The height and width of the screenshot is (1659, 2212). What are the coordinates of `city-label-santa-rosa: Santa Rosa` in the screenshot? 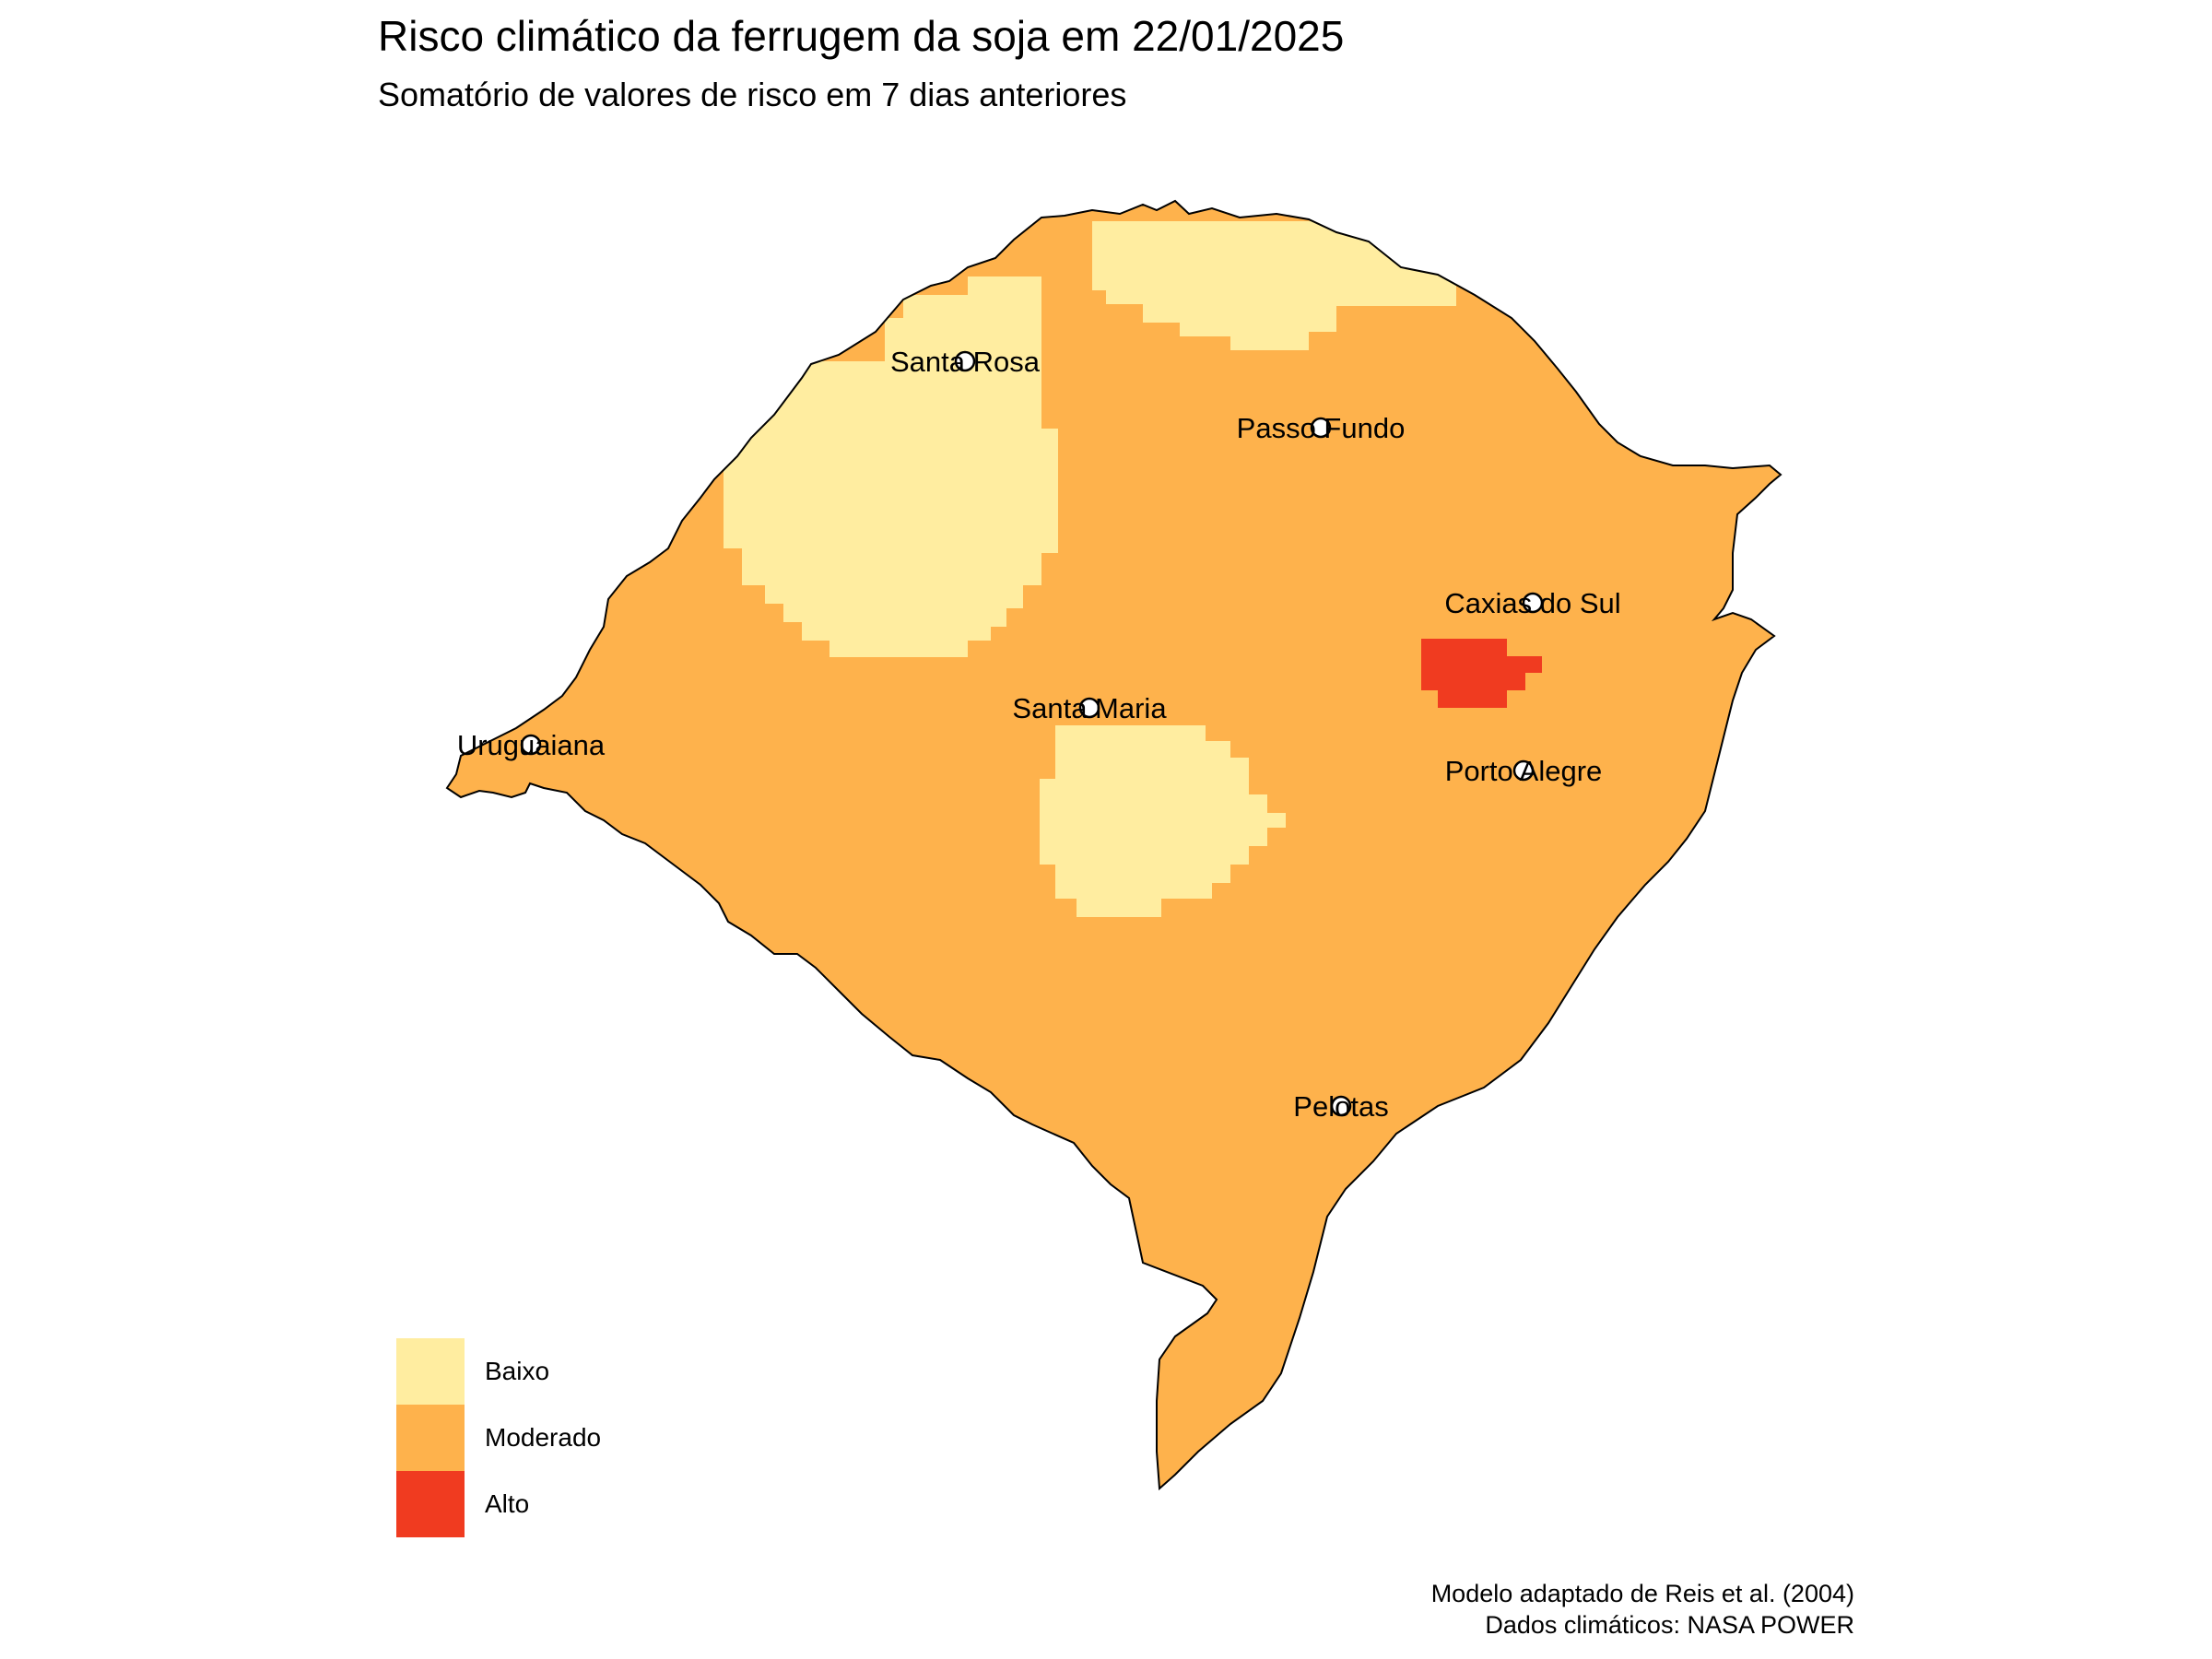 It's located at (965, 362).